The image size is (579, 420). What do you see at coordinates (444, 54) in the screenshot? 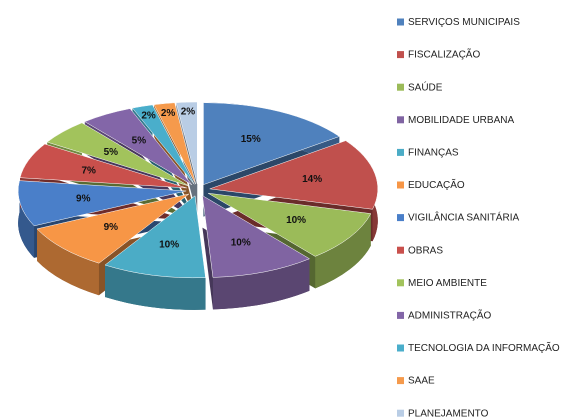
I see `legend-label: FISCALIZAÇÃO` at bounding box center [444, 54].